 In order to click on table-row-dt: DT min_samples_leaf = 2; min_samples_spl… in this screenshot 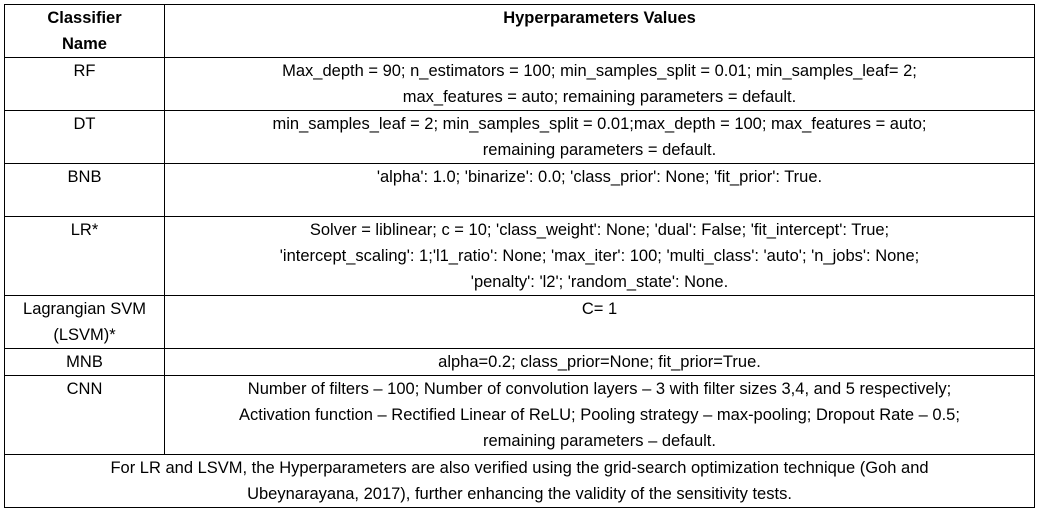, I will do `click(519, 137)`.